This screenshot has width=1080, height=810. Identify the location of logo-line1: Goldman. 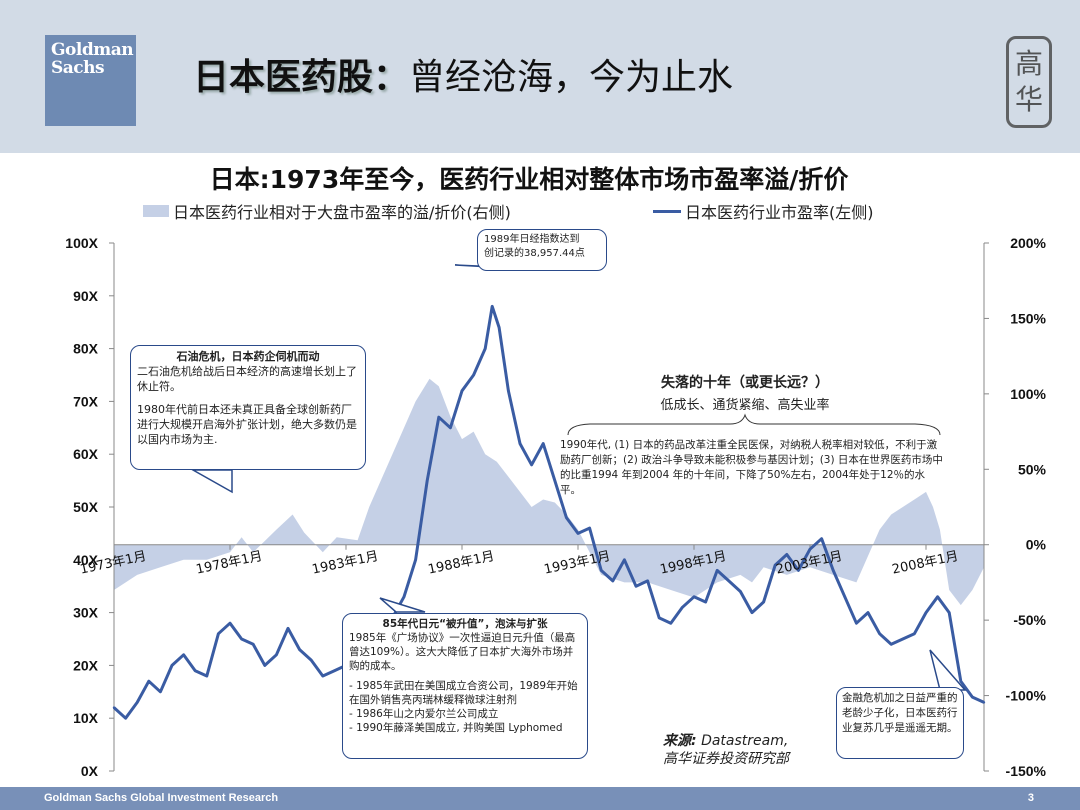
(92, 50).